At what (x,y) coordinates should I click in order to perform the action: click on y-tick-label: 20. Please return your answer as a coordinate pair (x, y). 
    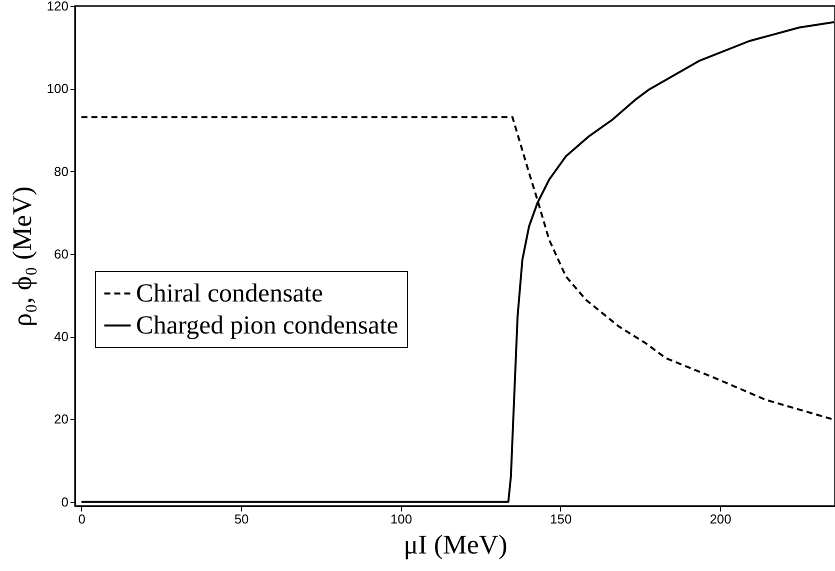
    Looking at the image, I should click on (61, 419).